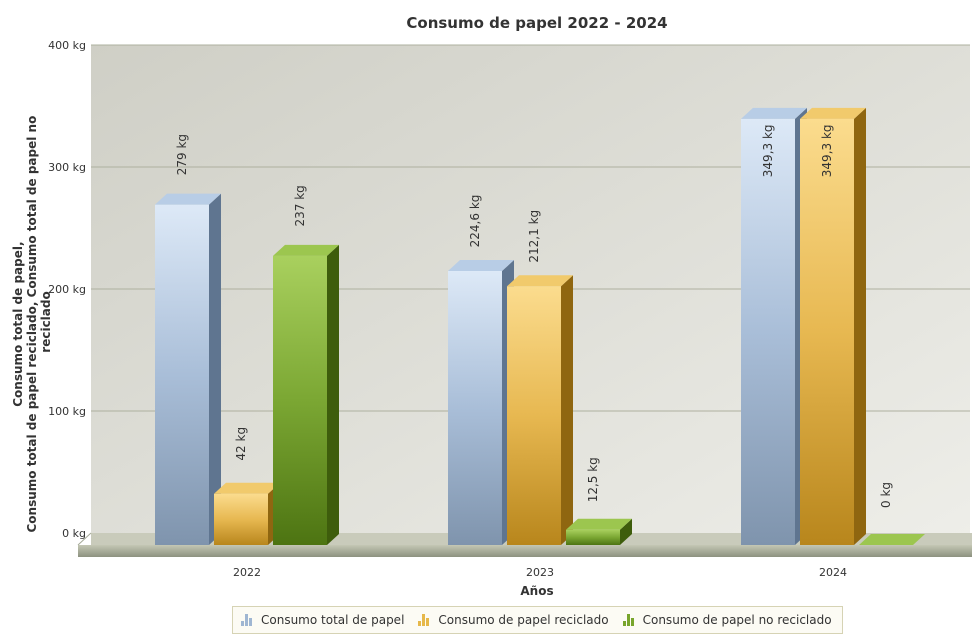 The height and width of the screenshot is (635, 972). Describe the element at coordinates (475, 221) in the screenshot. I see `data-label: 224,6 kg` at that location.